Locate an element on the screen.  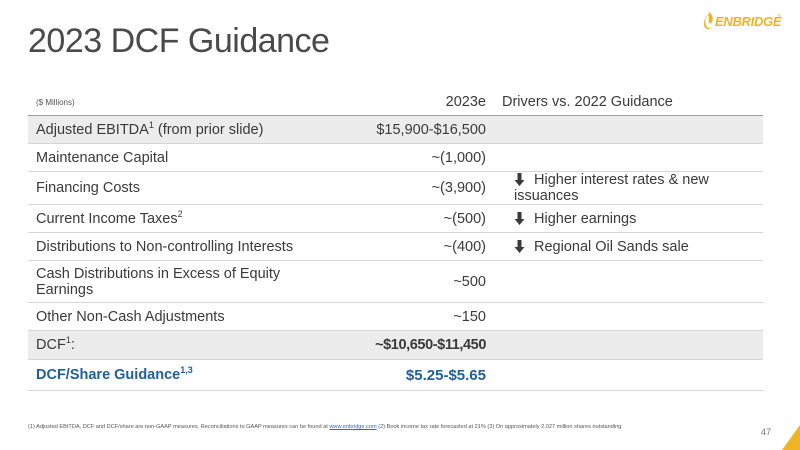
row-driver: Higher earnings is located at coordinates (628, 218).